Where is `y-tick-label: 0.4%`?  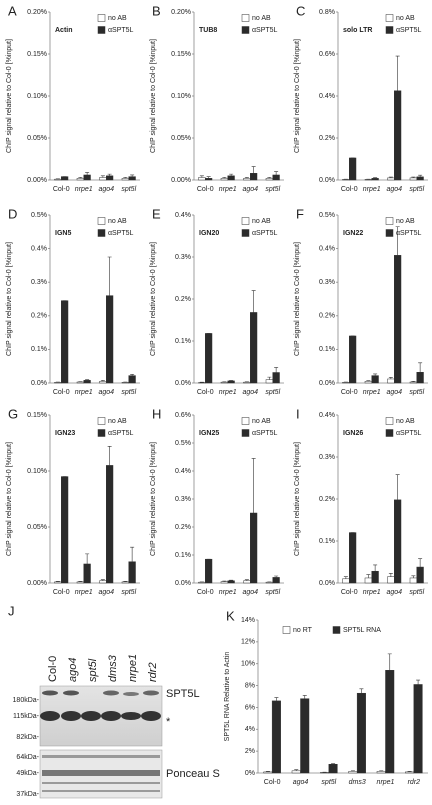 y-tick-label: 0.4% is located at coordinates (327, 248).